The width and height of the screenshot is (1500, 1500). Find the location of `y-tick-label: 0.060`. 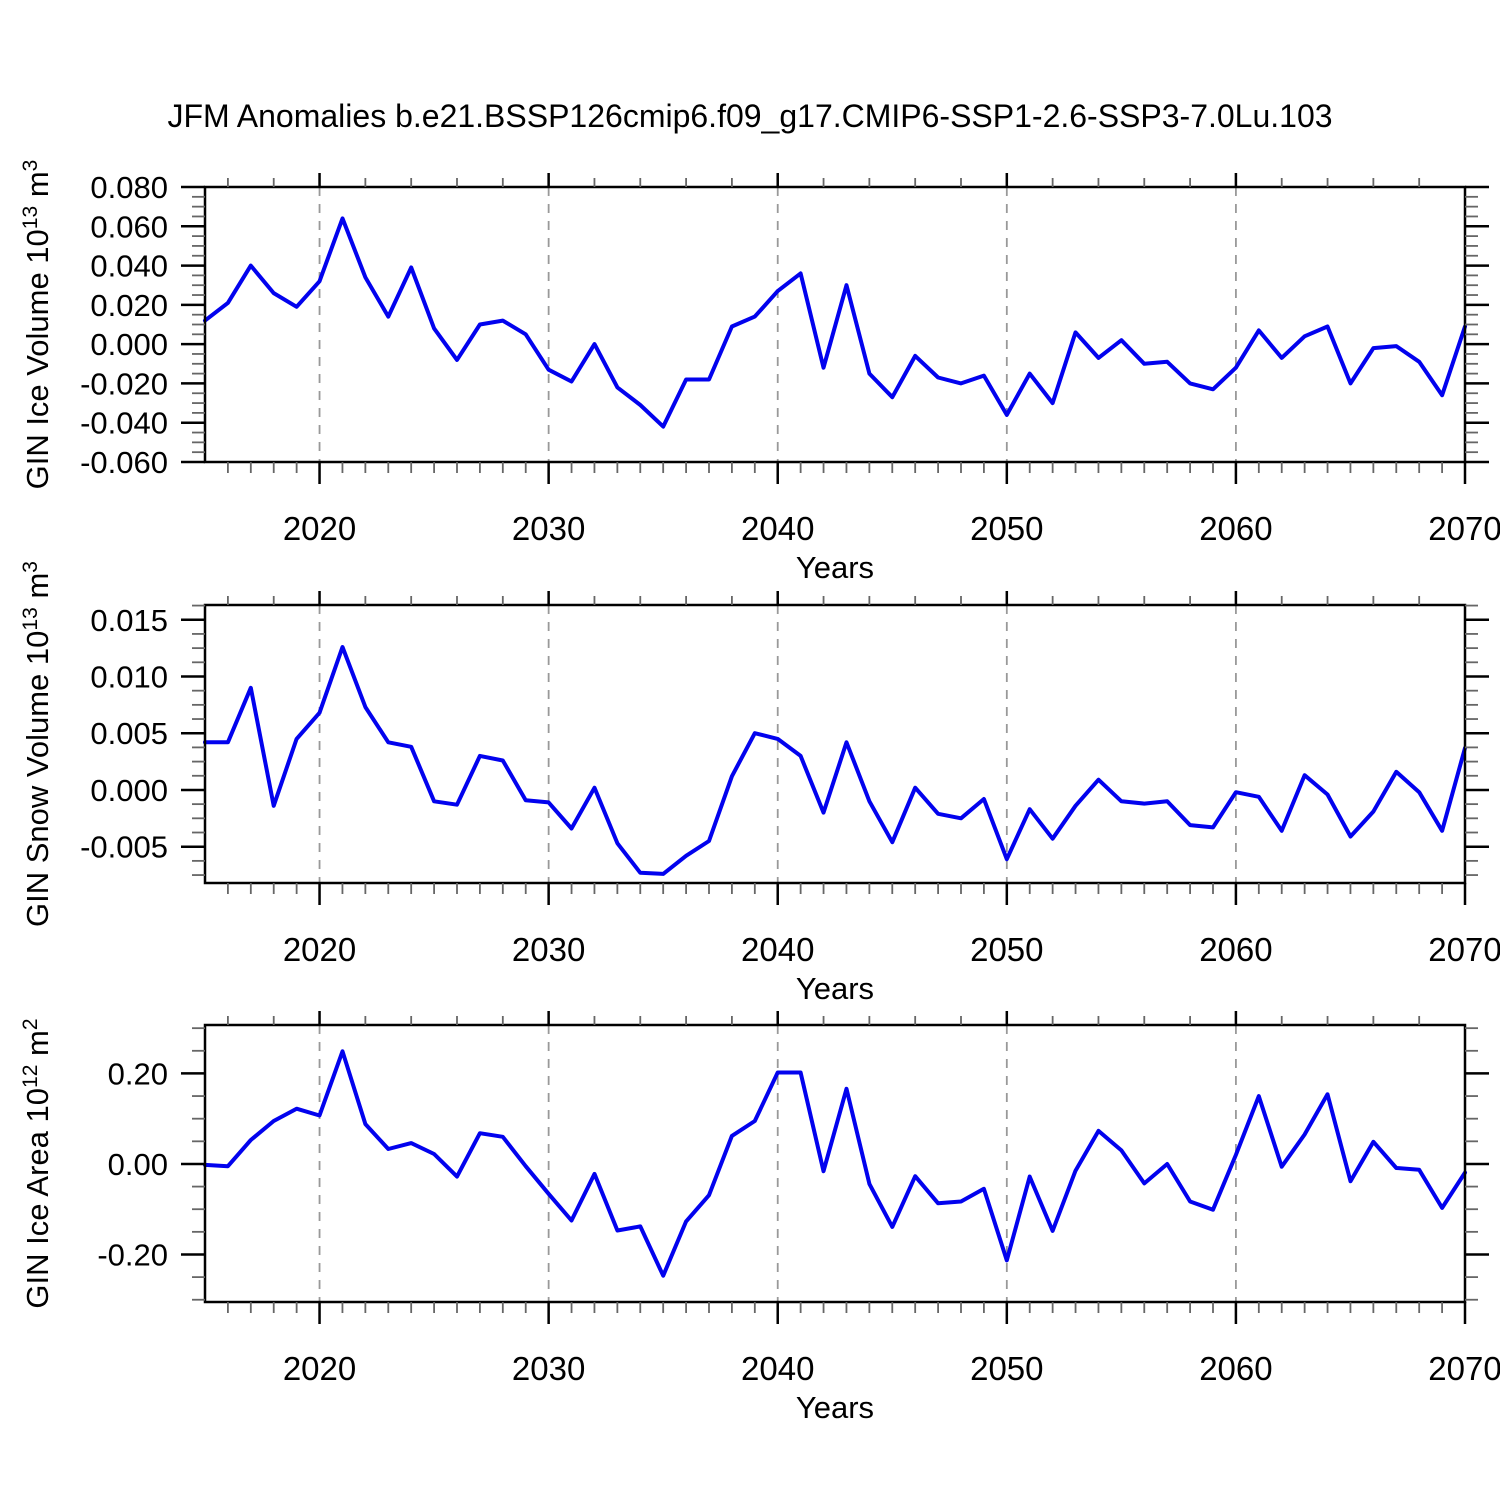

y-tick-label: 0.060 is located at coordinates (129, 226).